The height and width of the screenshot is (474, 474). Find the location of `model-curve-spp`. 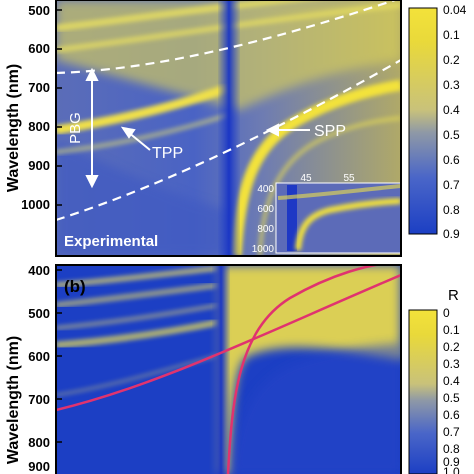

model-curve-spp is located at coordinates (304, 369).